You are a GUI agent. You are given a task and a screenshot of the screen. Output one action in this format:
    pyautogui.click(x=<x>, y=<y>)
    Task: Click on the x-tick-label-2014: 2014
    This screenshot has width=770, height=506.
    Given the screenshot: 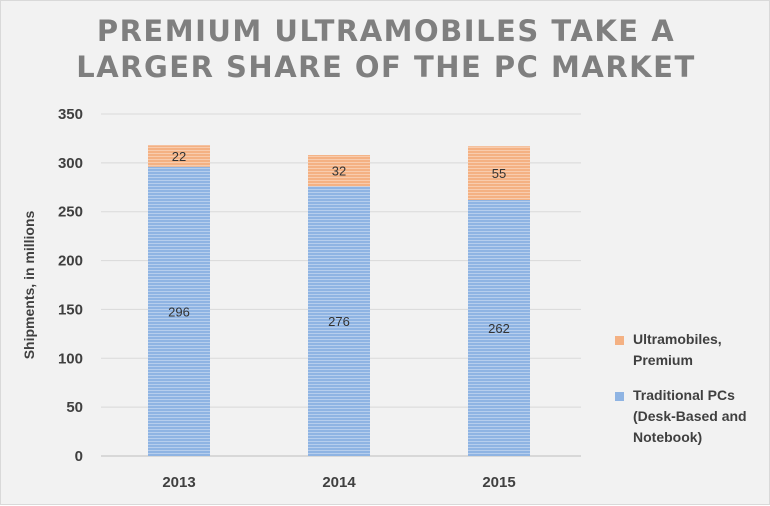 What is the action you would take?
    pyautogui.click(x=339, y=482)
    